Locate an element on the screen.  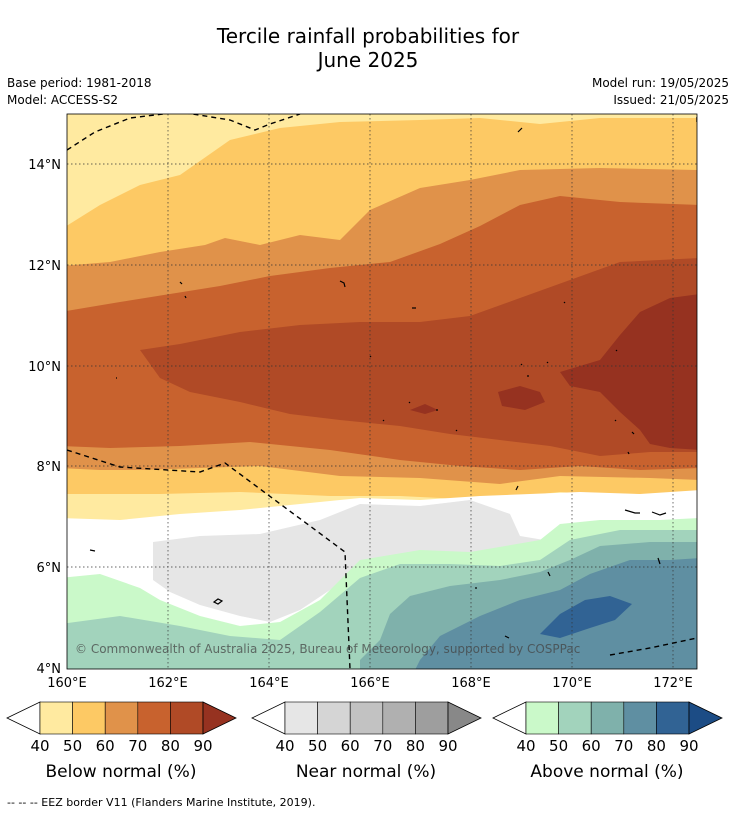
lat-label: 4°N is located at coordinates (49, 669).